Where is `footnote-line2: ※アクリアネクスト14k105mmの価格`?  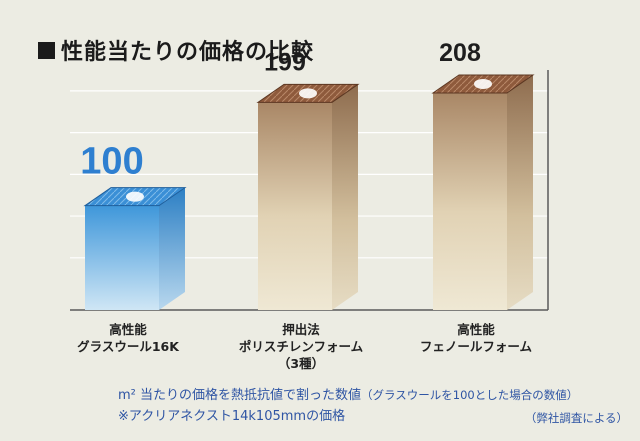
footnote-line2: ※アクリアネクスト14k105mmの価格 is located at coordinates (231, 417).